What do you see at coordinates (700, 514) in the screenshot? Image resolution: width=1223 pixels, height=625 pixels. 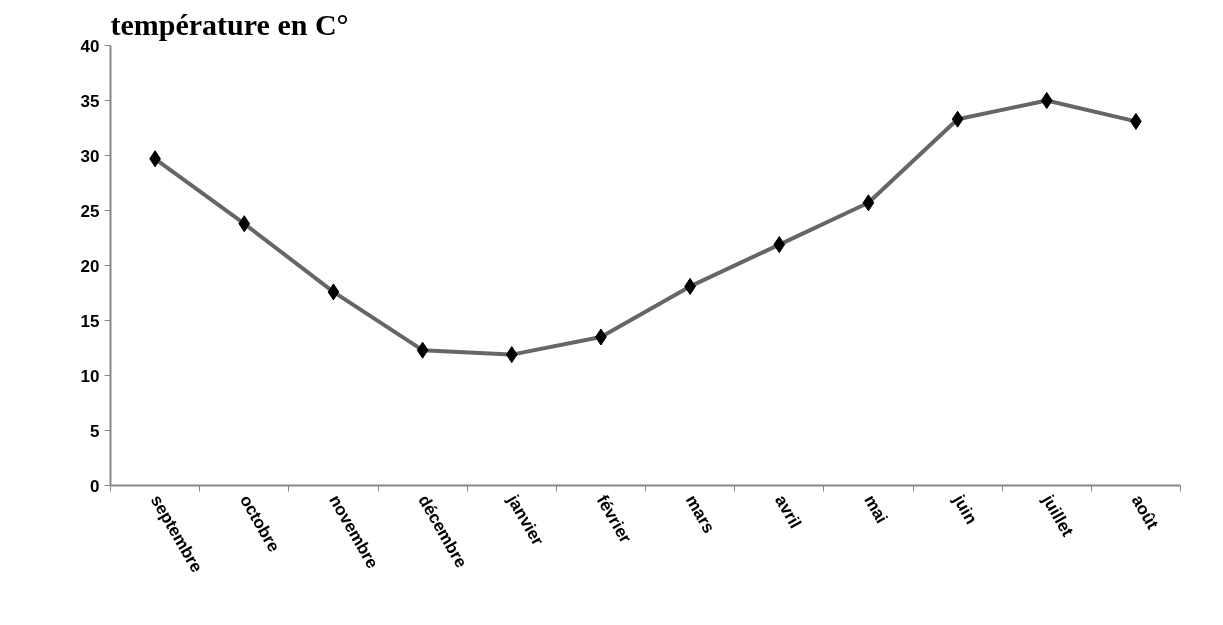 I see `x-tick-label: mars` at bounding box center [700, 514].